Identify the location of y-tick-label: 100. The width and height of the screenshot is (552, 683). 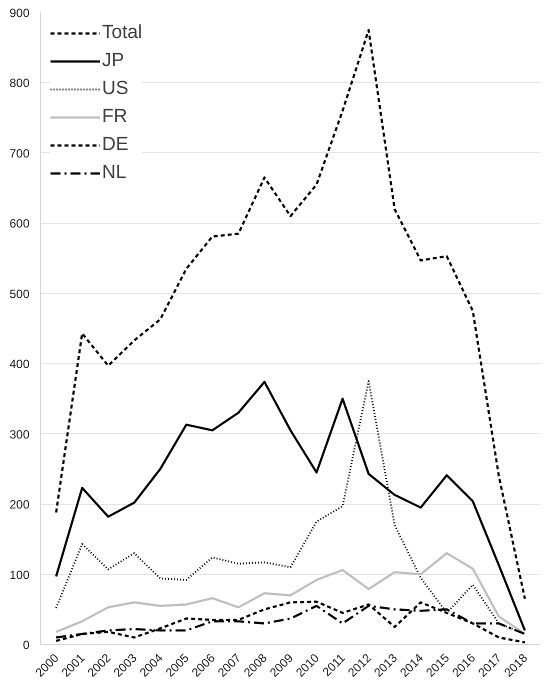
(19, 575).